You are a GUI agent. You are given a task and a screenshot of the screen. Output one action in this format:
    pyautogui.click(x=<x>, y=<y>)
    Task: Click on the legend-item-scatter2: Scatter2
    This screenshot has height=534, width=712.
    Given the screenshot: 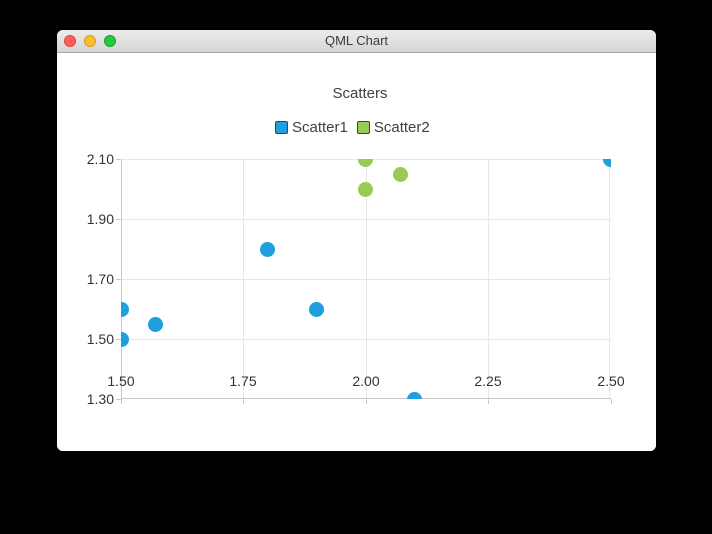 What is the action you would take?
    pyautogui.click(x=393, y=127)
    